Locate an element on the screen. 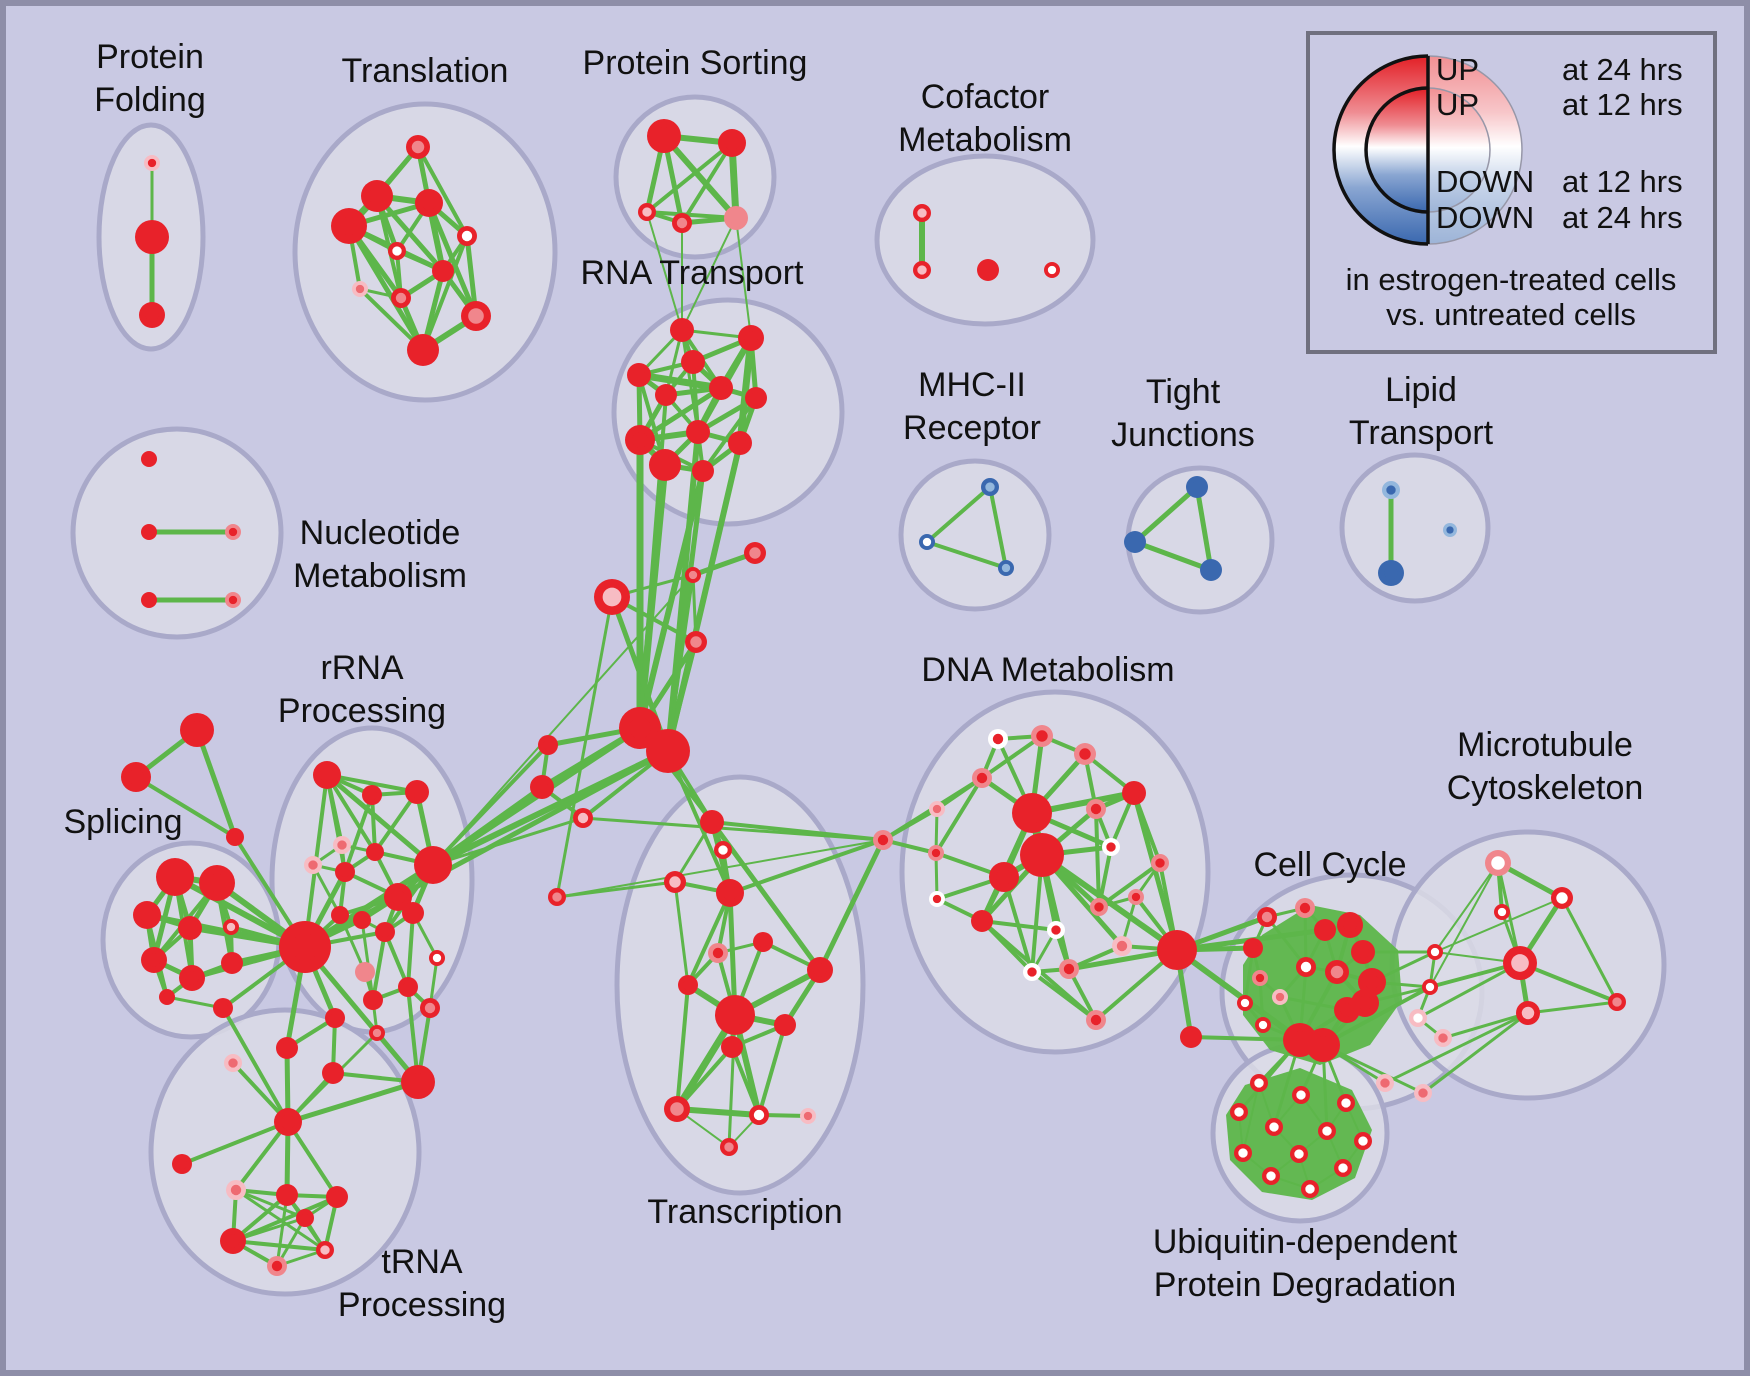 This screenshot has height=1376, width=1750. cluster-label-lipid-transport: Transport is located at coordinates (1421, 433).